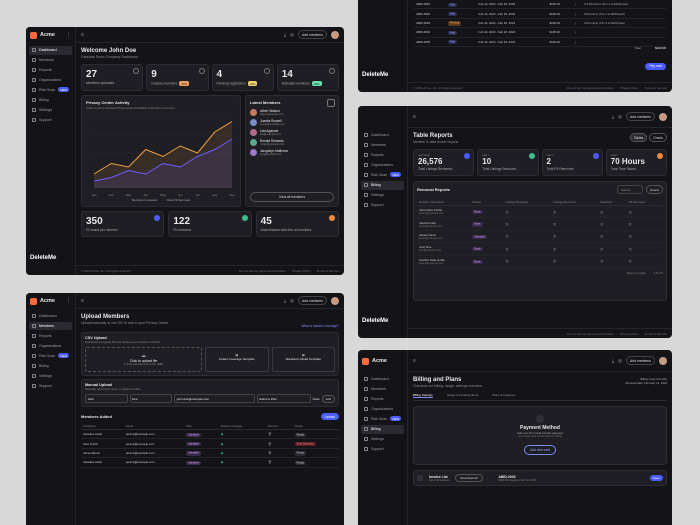 This screenshot has width=700, height=525. Describe the element at coordinates (50, 35) in the screenshot. I see `app-logo: Acme ⋮` at that location.